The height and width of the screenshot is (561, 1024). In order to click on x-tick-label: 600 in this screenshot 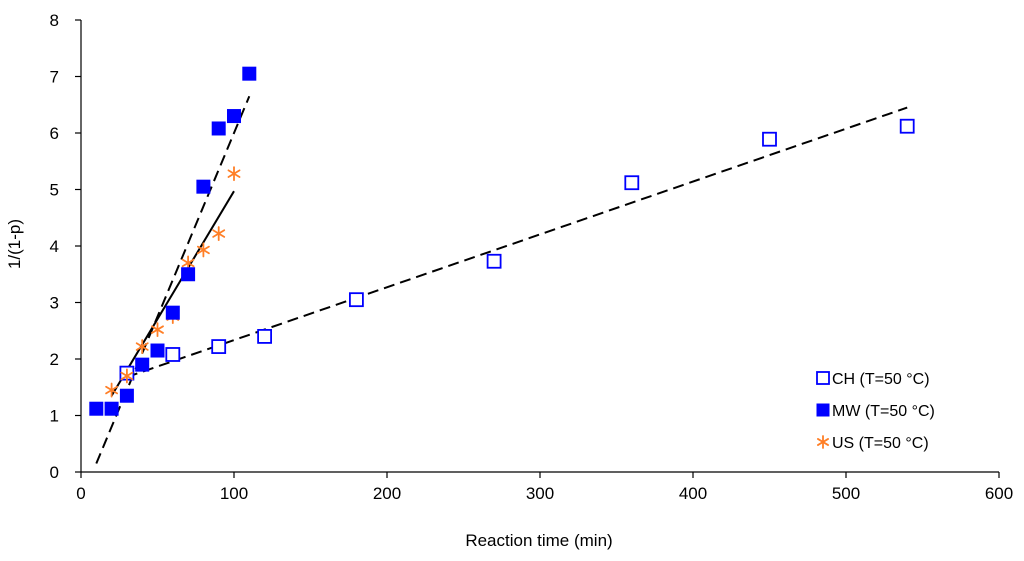, I will do `click(999, 493)`.